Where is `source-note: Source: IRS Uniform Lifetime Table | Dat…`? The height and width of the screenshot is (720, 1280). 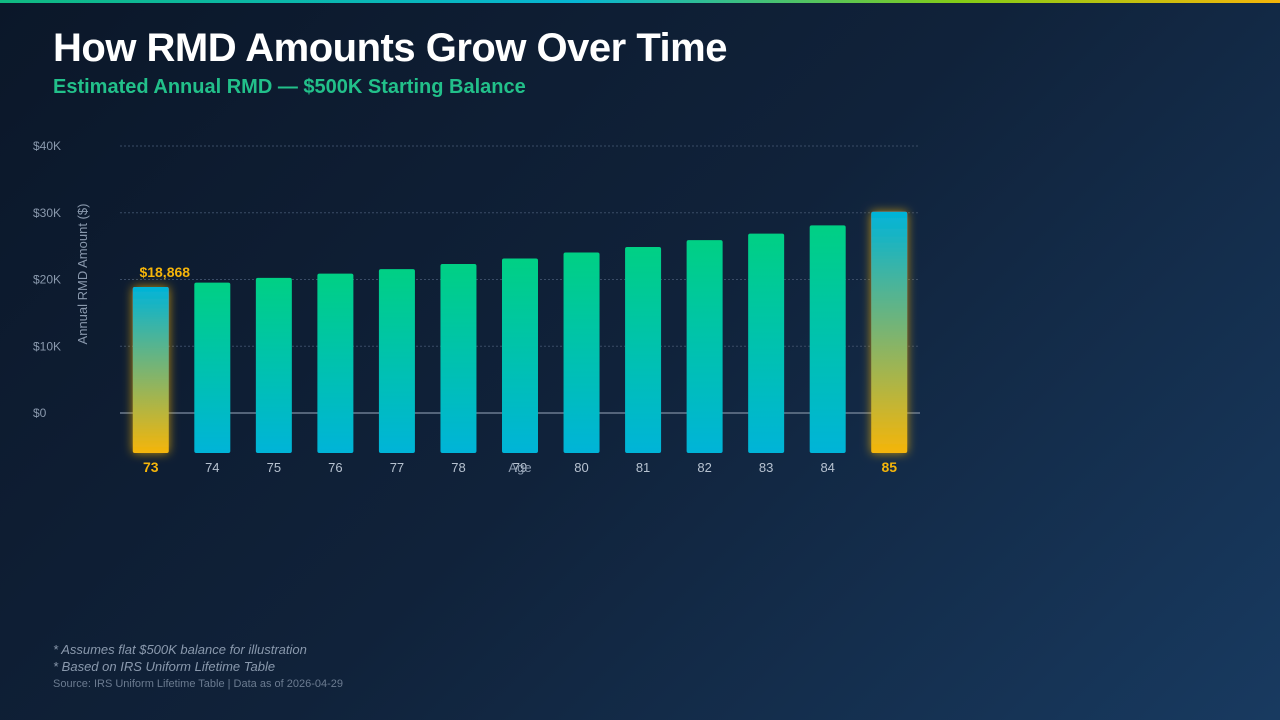 source-note: Source: IRS Uniform Lifetime Table | Dat… is located at coordinates (198, 684).